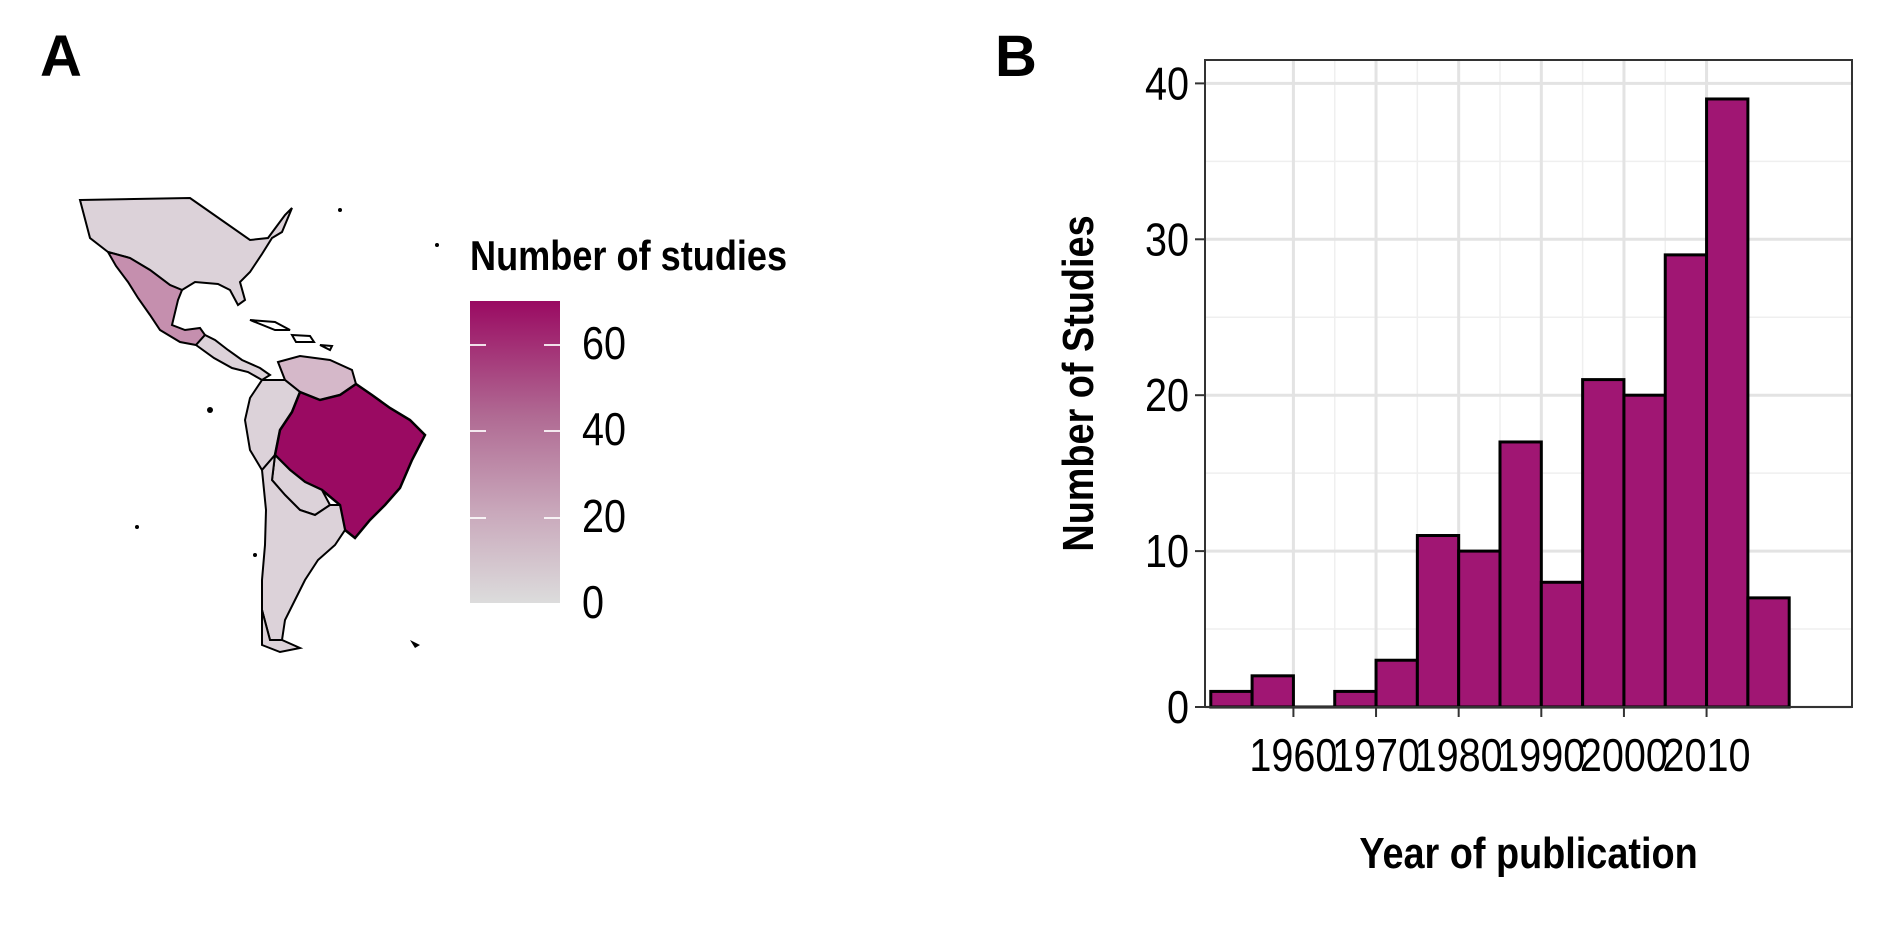 This screenshot has width=1889, height=944. I want to click on y-tick-label: 40, so click(1167, 84).